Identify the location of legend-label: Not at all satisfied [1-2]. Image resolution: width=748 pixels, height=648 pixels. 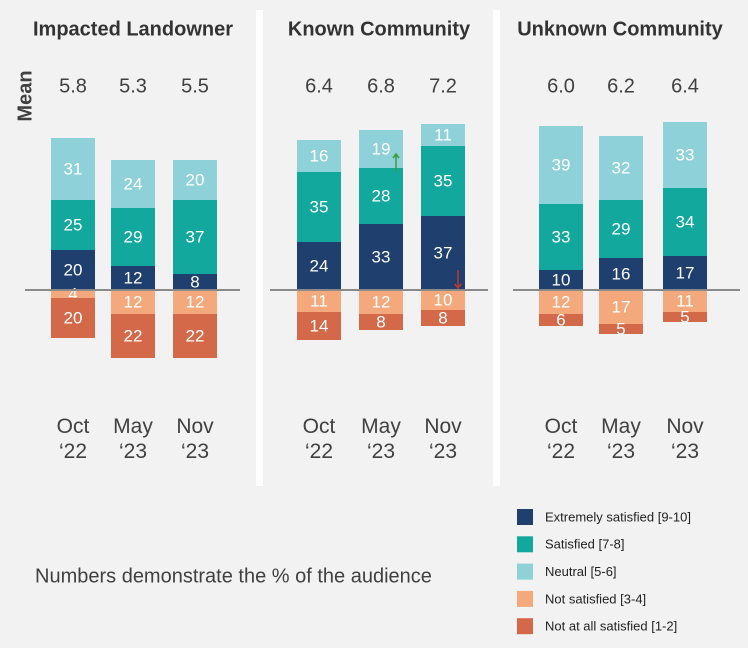
(611, 626).